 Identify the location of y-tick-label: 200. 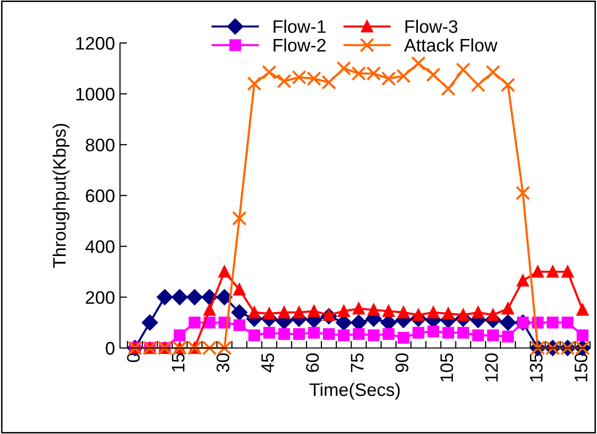
(100, 297).